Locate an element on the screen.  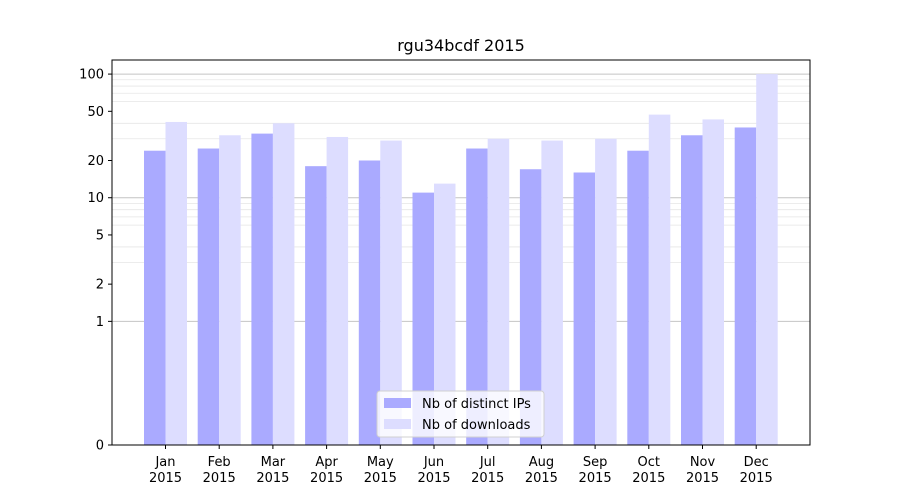
x-tick-label: Jul 2015 is located at coordinates (487, 470).